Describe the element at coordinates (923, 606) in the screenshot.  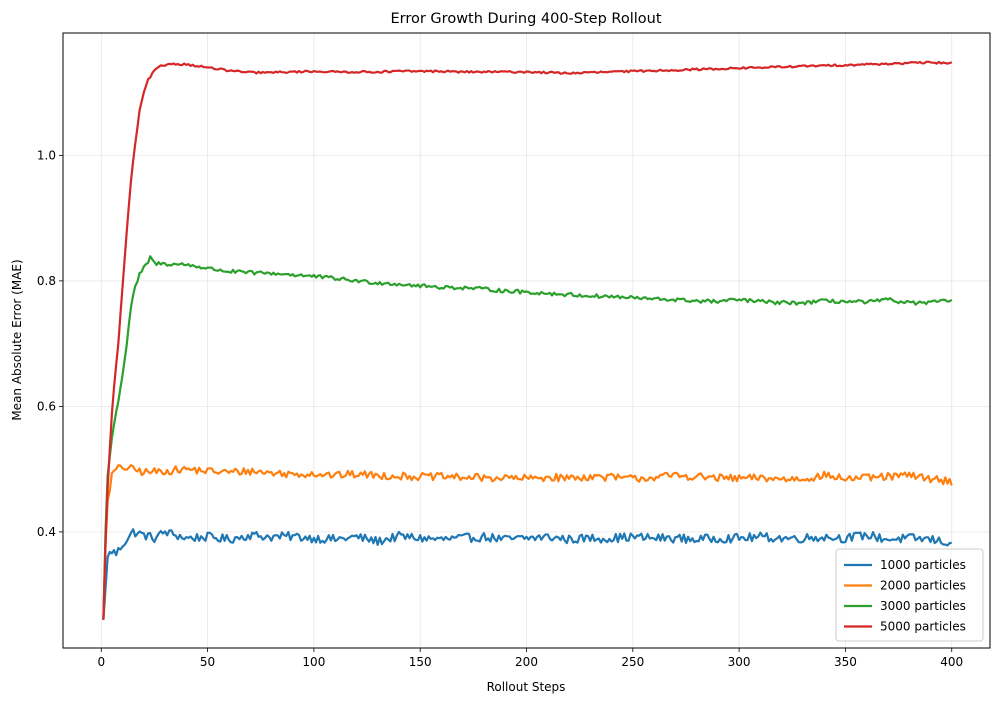
I see `legend-label: 3000 particles` at that location.